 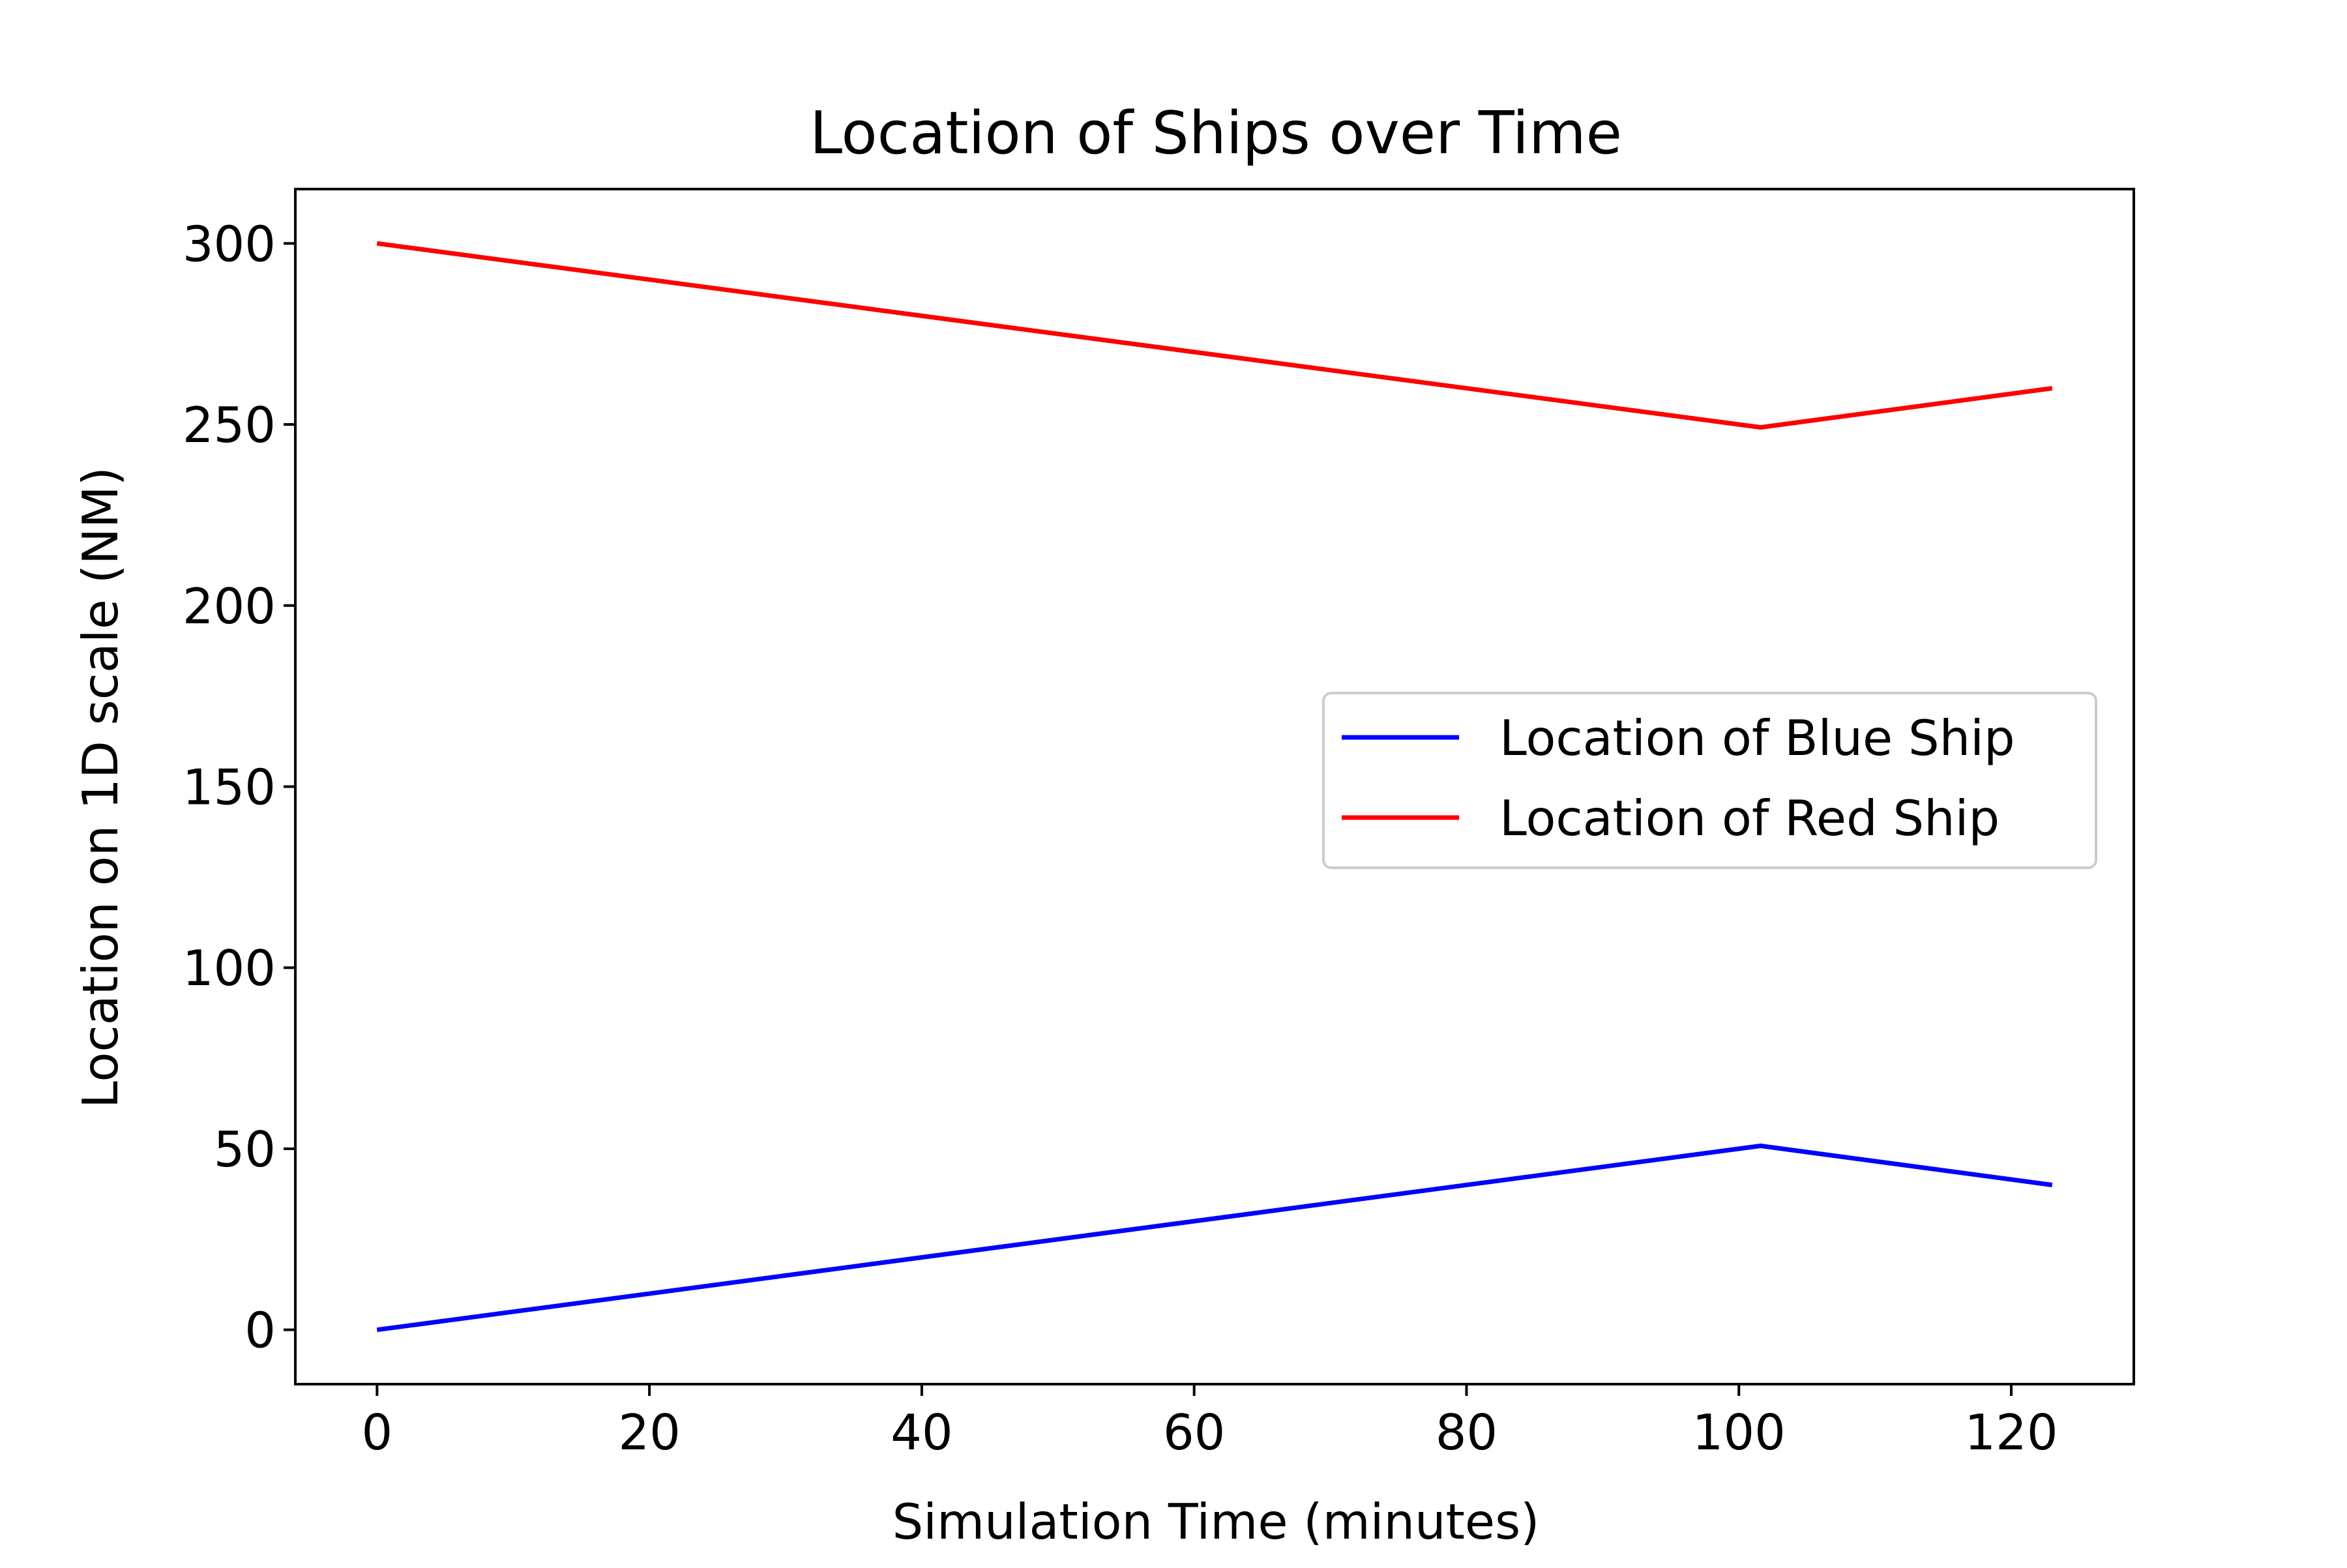 I want to click on x-tick-label: 80, so click(x=1467, y=1433).